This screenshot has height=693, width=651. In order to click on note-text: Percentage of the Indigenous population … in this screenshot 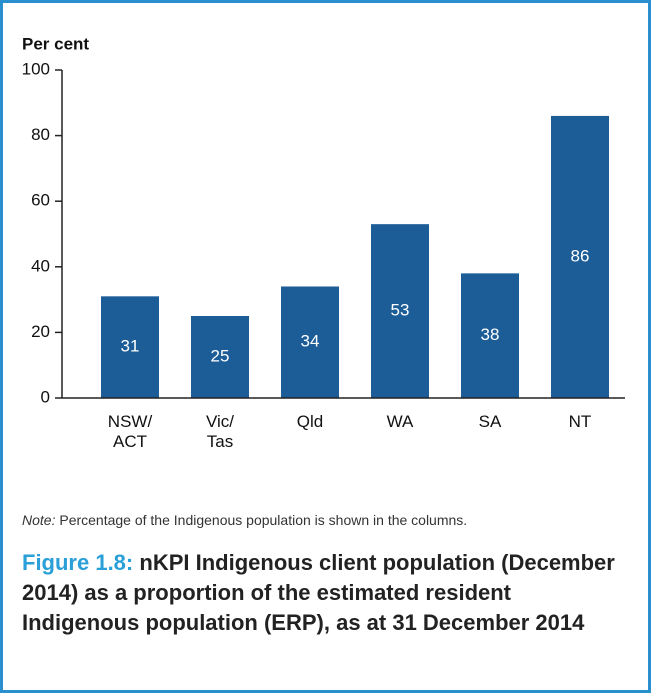, I will do `click(263, 520)`.